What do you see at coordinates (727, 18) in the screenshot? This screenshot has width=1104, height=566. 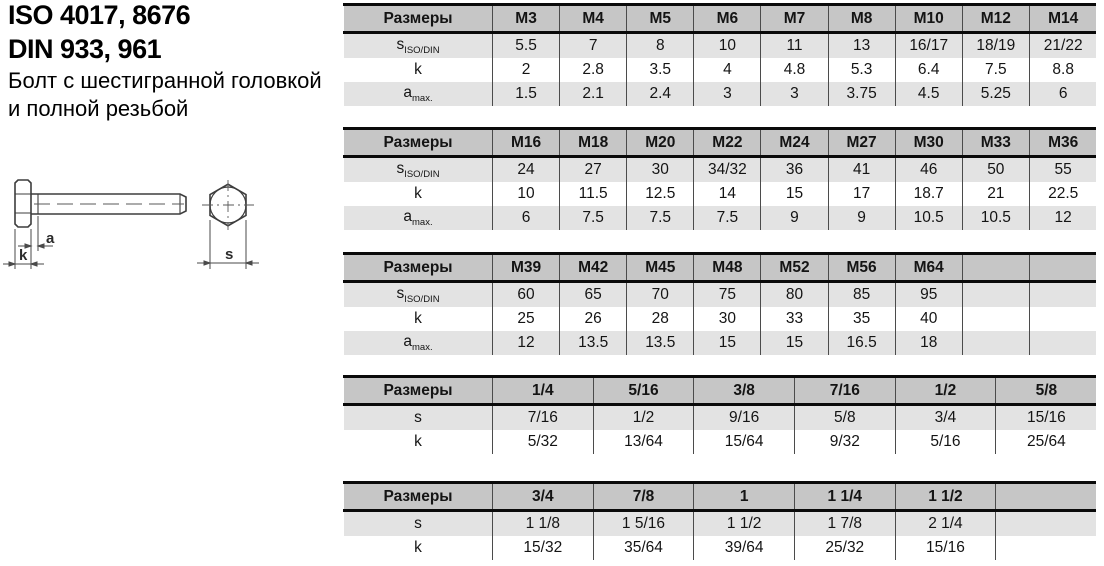 I see `size-column-header: M6` at bounding box center [727, 18].